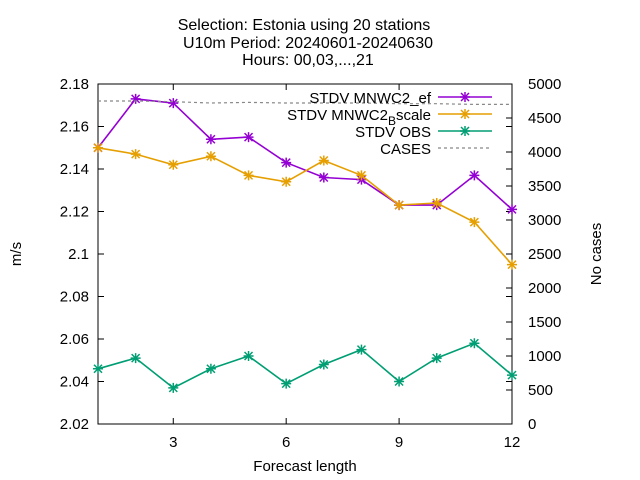 The image size is (640, 480). Describe the element at coordinates (413, 115) in the screenshot. I see `legend-label-mnwc2-bscale-part2: scale` at that location.